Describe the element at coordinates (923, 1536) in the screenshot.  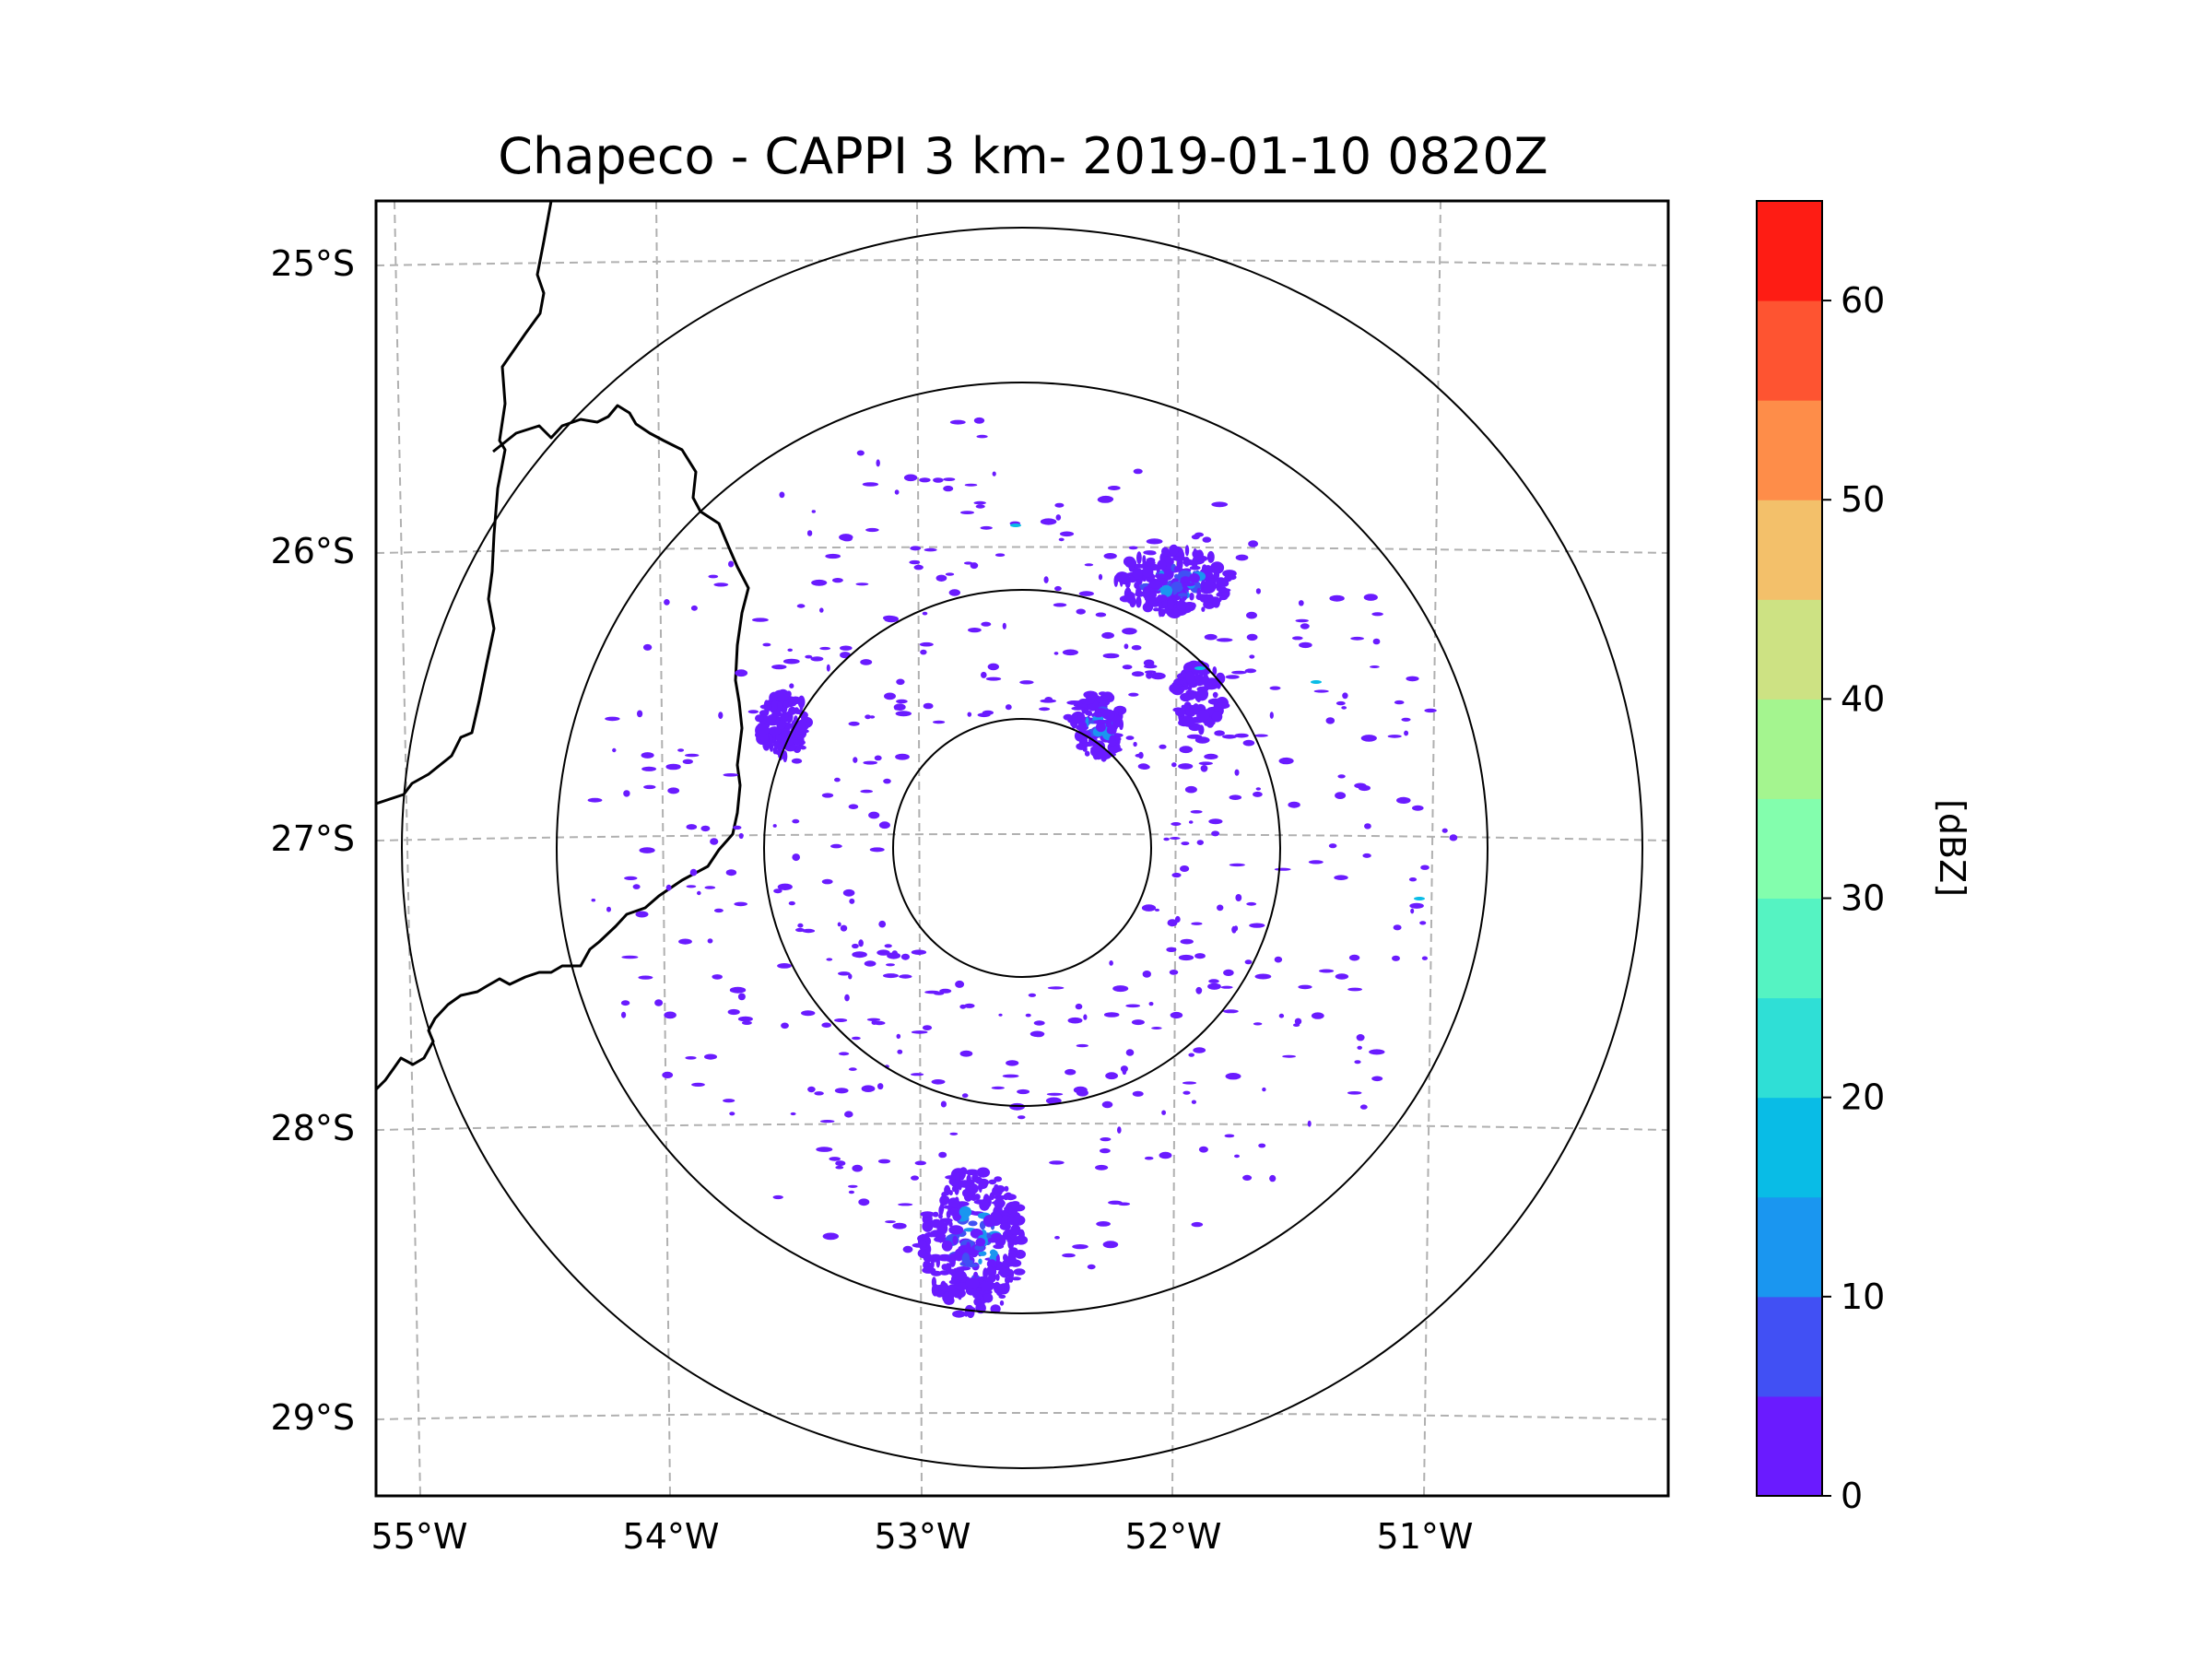
I see `lon-label-53: 53°W` at that location.